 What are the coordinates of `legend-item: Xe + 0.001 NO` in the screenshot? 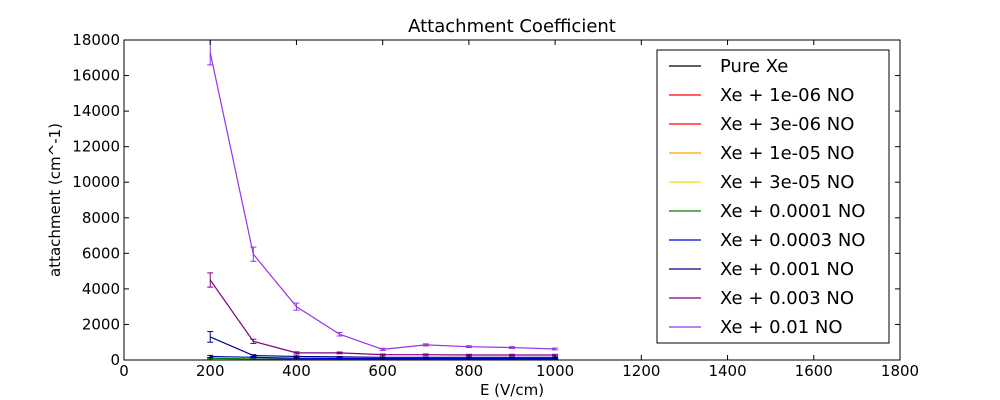 It's located at (761, 269).